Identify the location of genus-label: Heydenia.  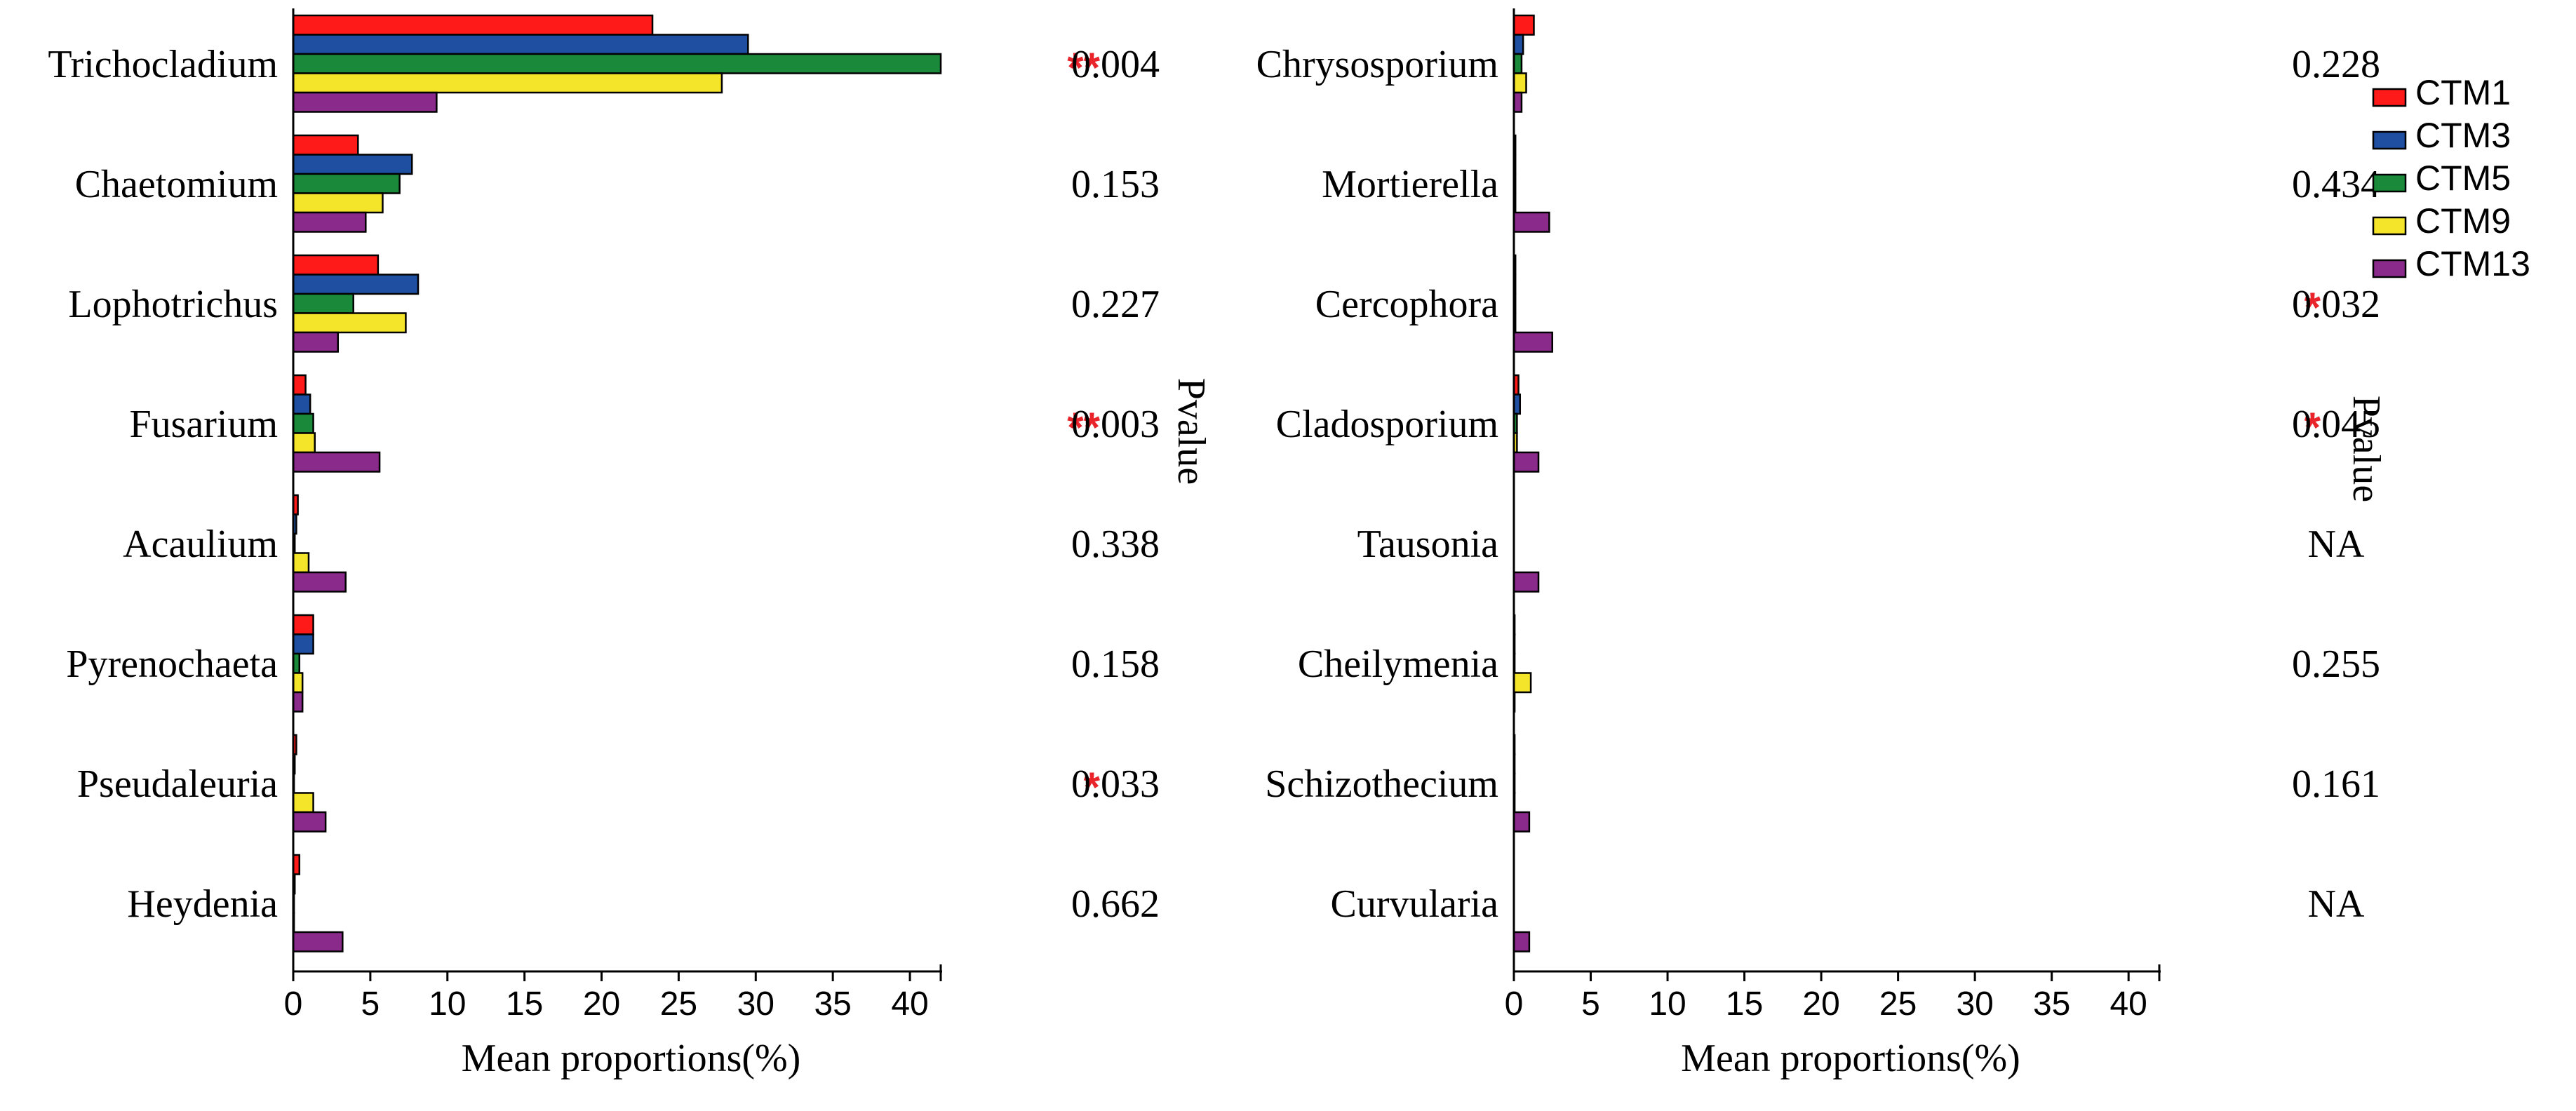
(202, 904).